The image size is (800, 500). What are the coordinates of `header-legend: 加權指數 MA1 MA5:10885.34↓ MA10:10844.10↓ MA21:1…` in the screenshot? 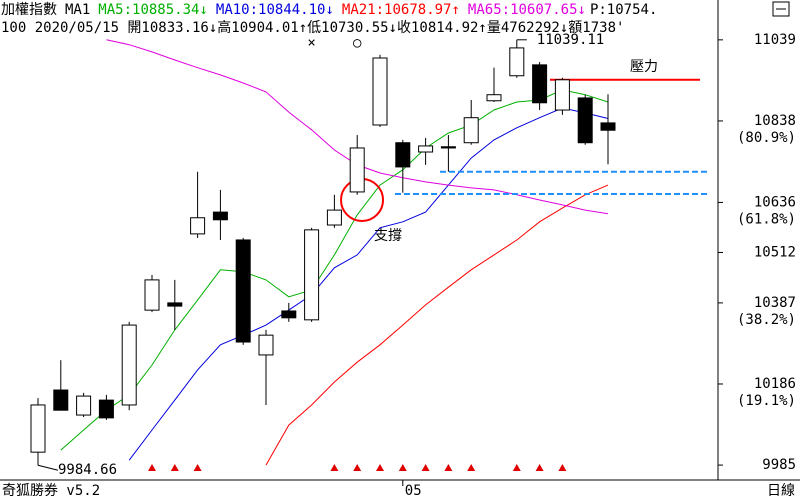 It's located at (329, 10).